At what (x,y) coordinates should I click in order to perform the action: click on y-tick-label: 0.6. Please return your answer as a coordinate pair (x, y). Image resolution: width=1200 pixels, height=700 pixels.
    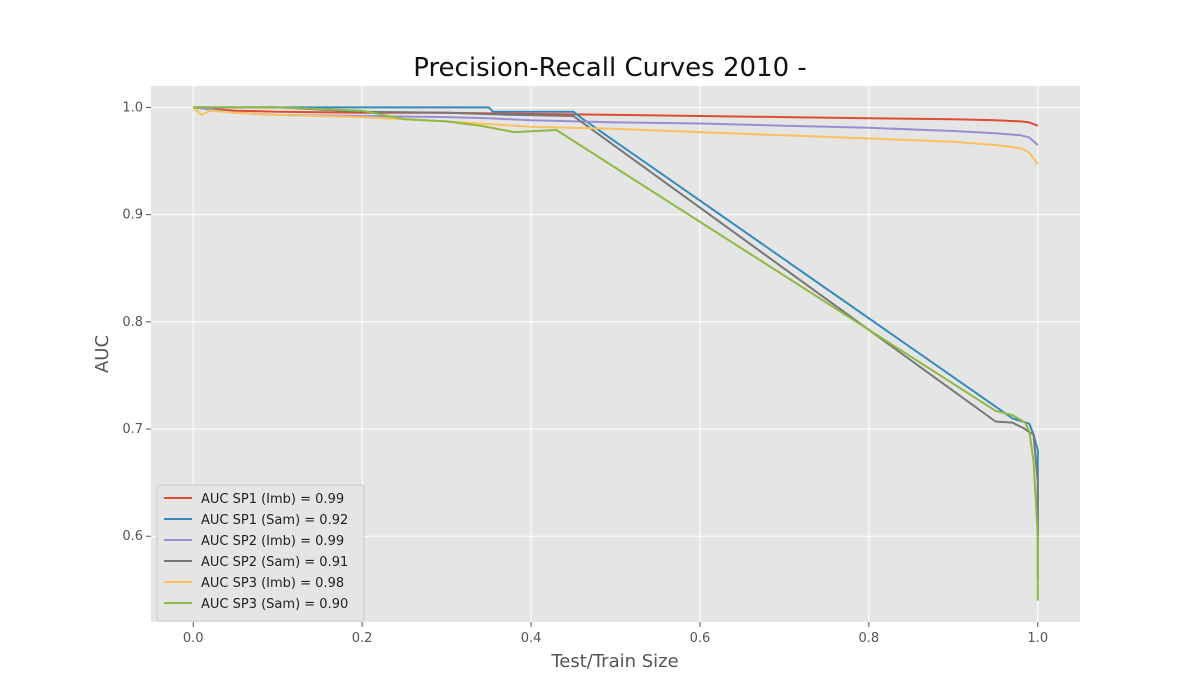
    Looking at the image, I should click on (132, 536).